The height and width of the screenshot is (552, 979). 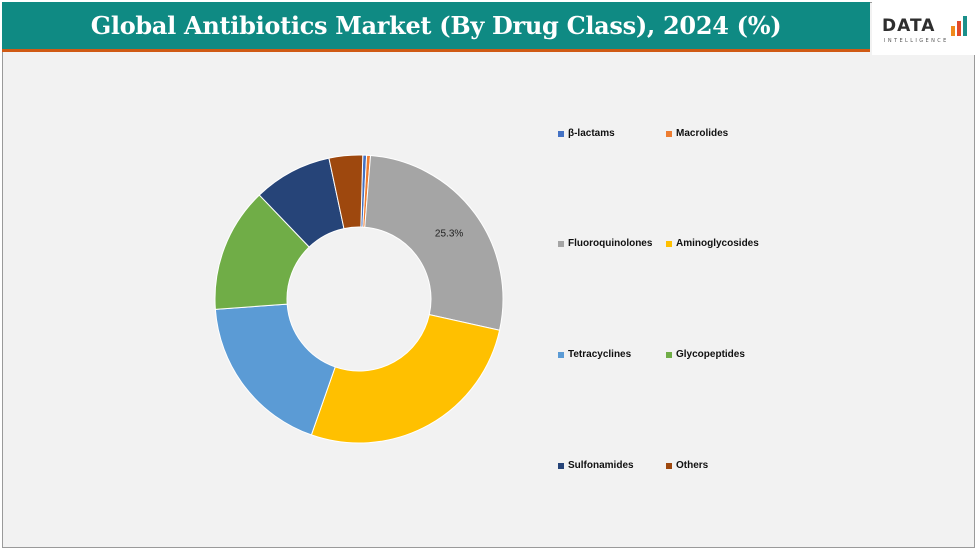 What do you see at coordinates (405, 379) in the screenshot?
I see `donut-slice-aminoglycosides` at bounding box center [405, 379].